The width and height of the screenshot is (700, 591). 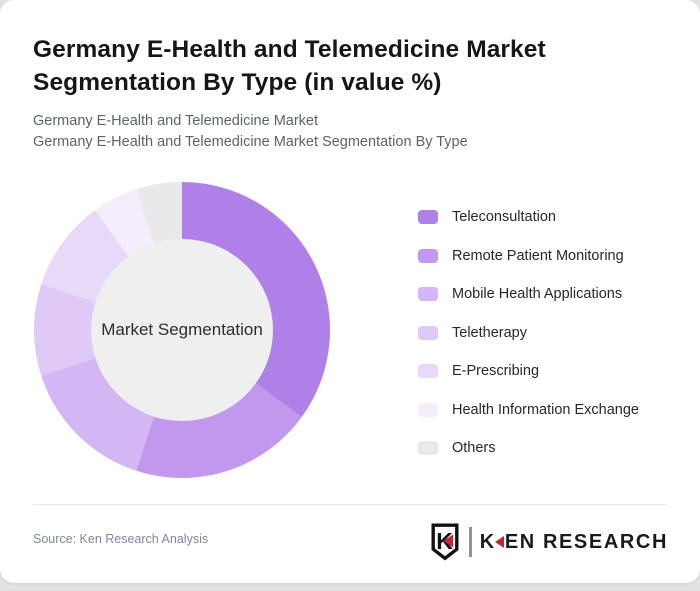 What do you see at coordinates (586, 541) in the screenshot?
I see `wordmark-rest: EN RESEARCH` at bounding box center [586, 541].